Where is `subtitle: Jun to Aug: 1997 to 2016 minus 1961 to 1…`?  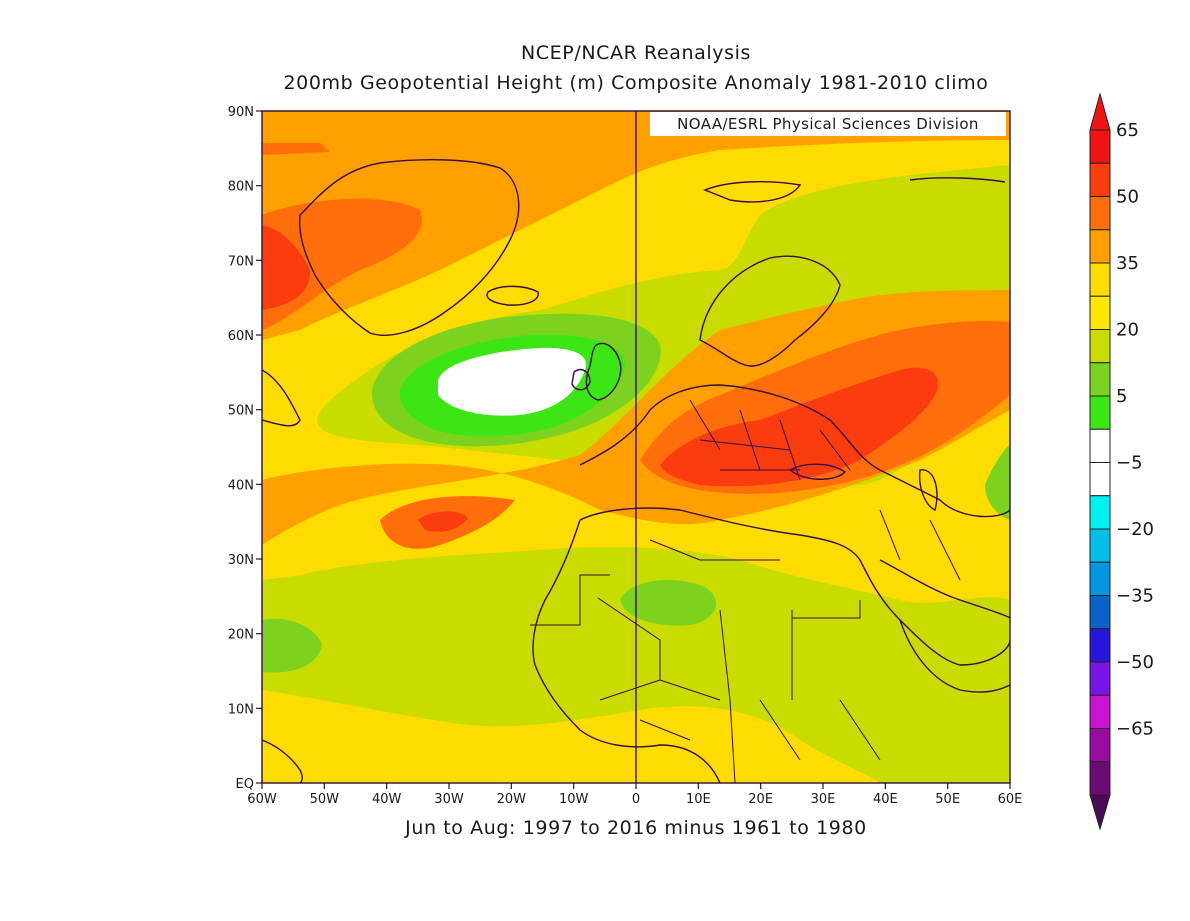 subtitle: Jun to Aug: 1997 to 2016 minus 1961 to 1… is located at coordinates (636, 828).